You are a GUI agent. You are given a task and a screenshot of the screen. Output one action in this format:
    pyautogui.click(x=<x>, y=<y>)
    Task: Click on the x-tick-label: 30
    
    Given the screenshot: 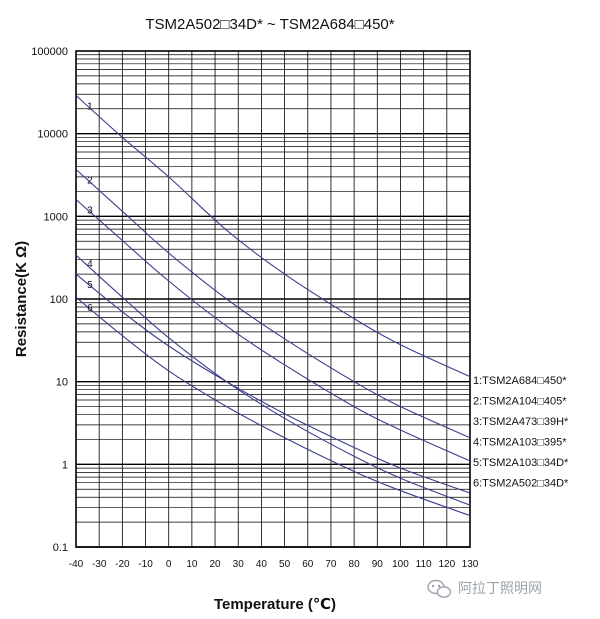 What is the action you would take?
    pyautogui.click(x=239, y=564)
    